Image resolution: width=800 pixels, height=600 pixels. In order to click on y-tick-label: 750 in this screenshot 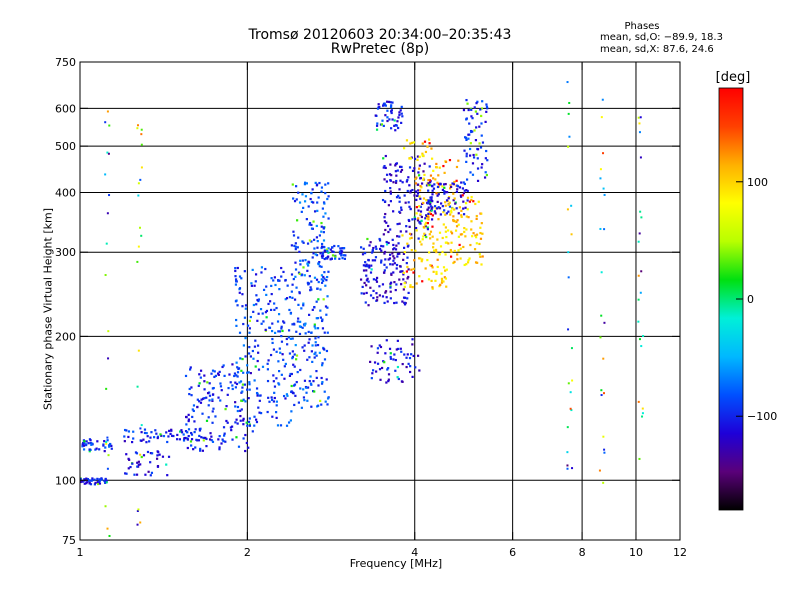, I will do `click(65, 62)`.